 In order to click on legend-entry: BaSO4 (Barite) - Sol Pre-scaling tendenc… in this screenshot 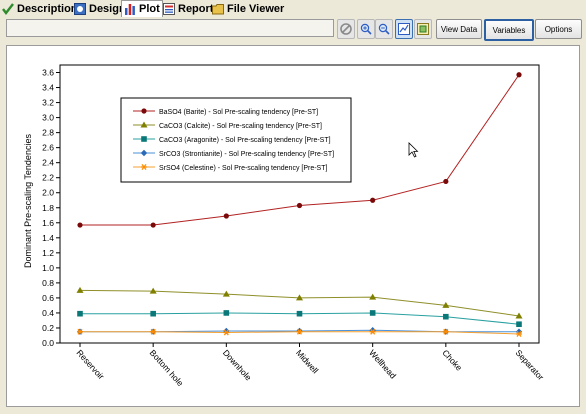, I will do `click(238, 112)`.